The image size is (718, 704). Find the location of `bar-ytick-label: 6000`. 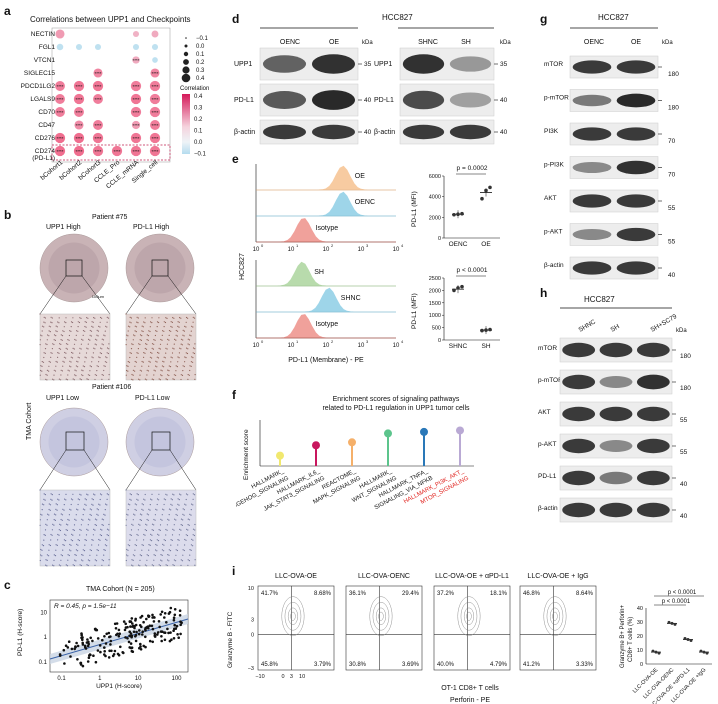

bar-ytick-label: 6000 is located at coordinates (435, 177).